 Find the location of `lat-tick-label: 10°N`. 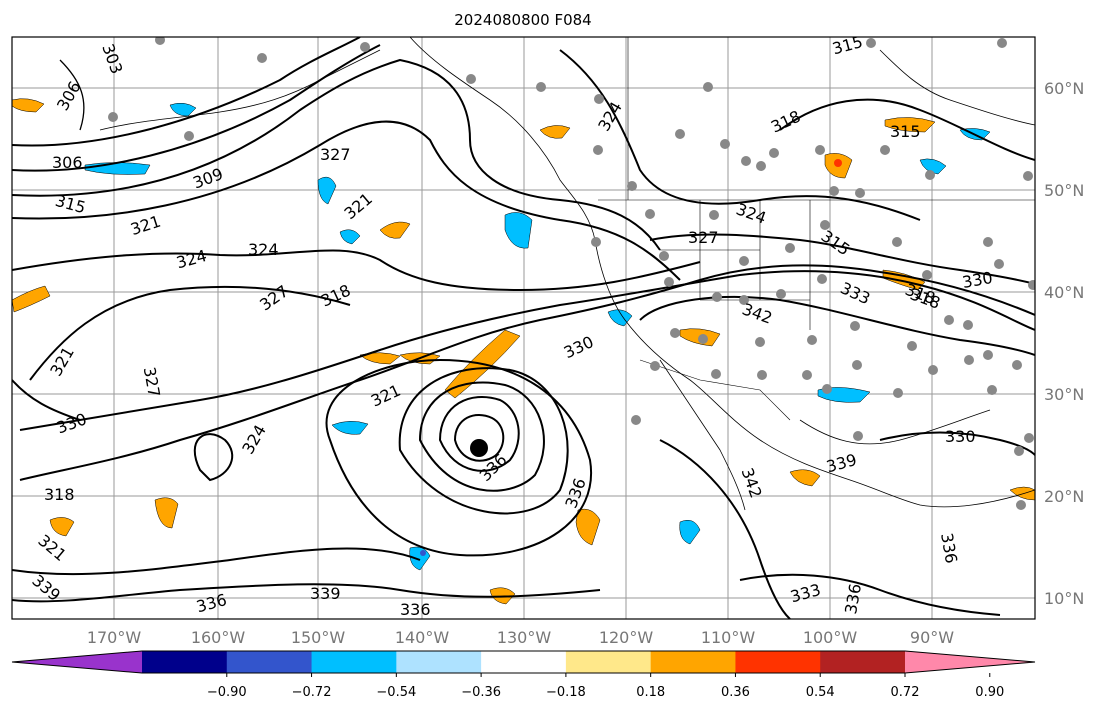

lat-tick-label: 10°N is located at coordinates (1064, 598).